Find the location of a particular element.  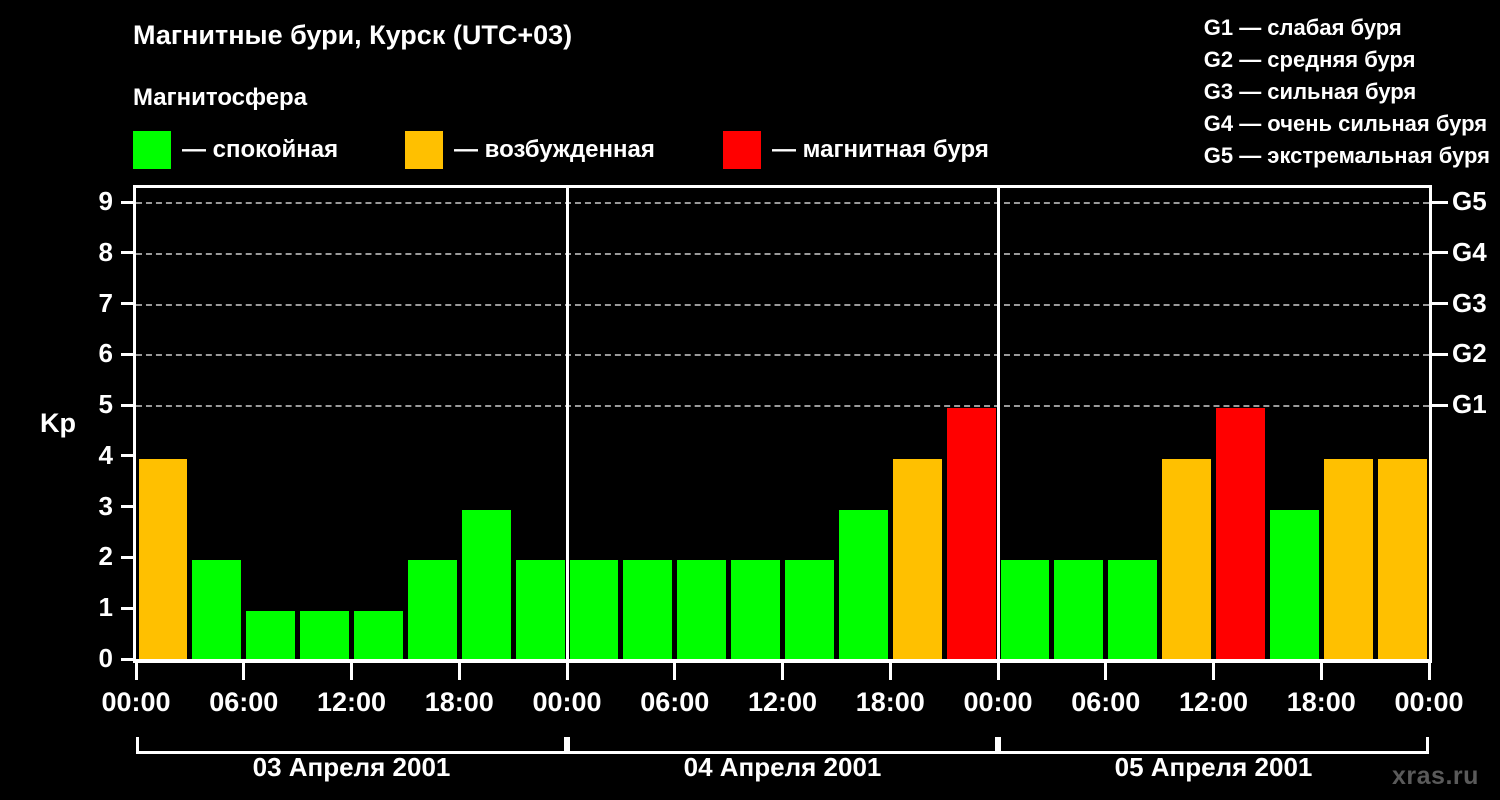

g-scale-row-g2: G2 — средняя буря is located at coordinates (1309, 59).